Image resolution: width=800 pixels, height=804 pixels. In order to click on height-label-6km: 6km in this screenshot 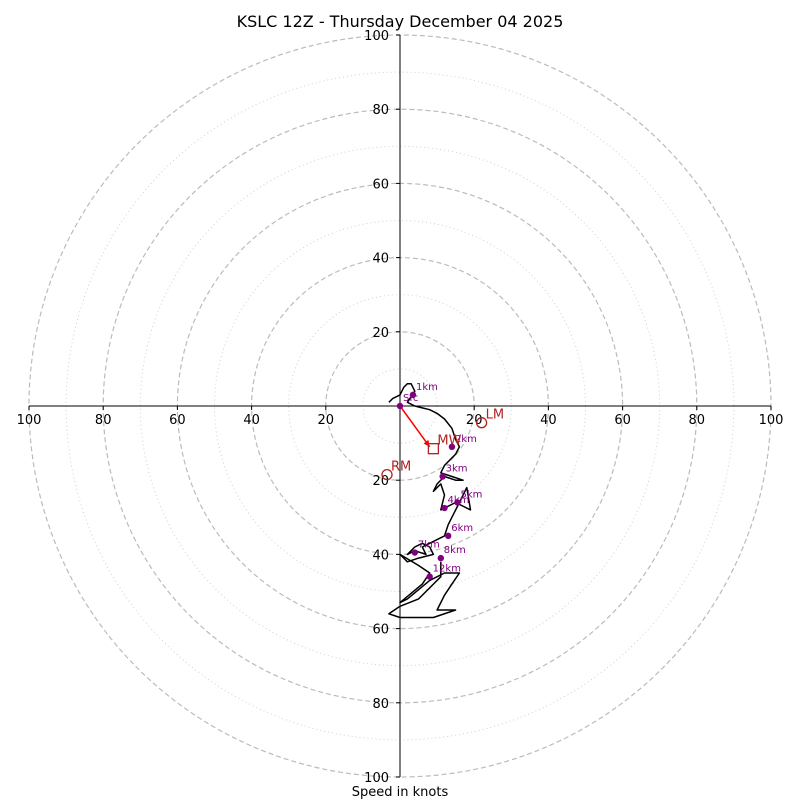, I will do `click(462, 528)`.